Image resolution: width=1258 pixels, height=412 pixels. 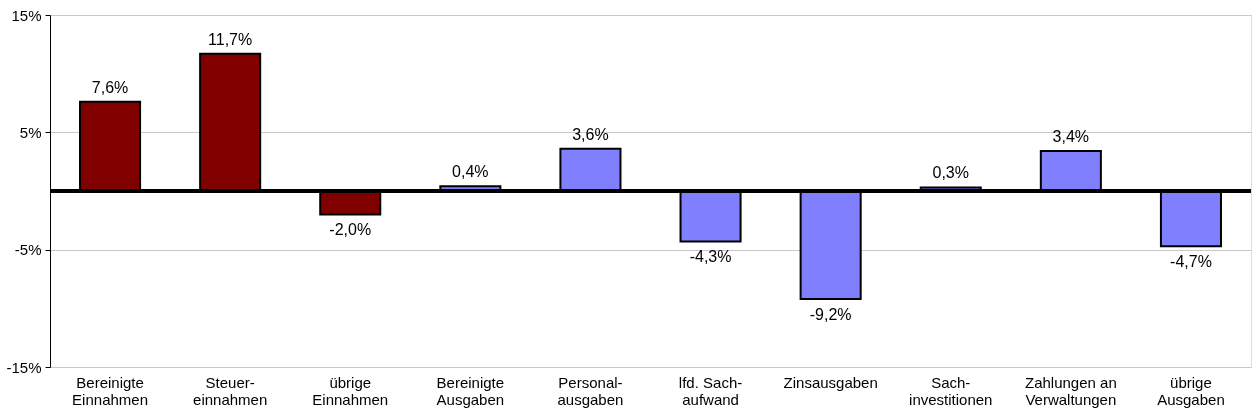 What do you see at coordinates (230, 390) in the screenshot?
I see `x-tick-label: Steuer- einnahmen` at bounding box center [230, 390].